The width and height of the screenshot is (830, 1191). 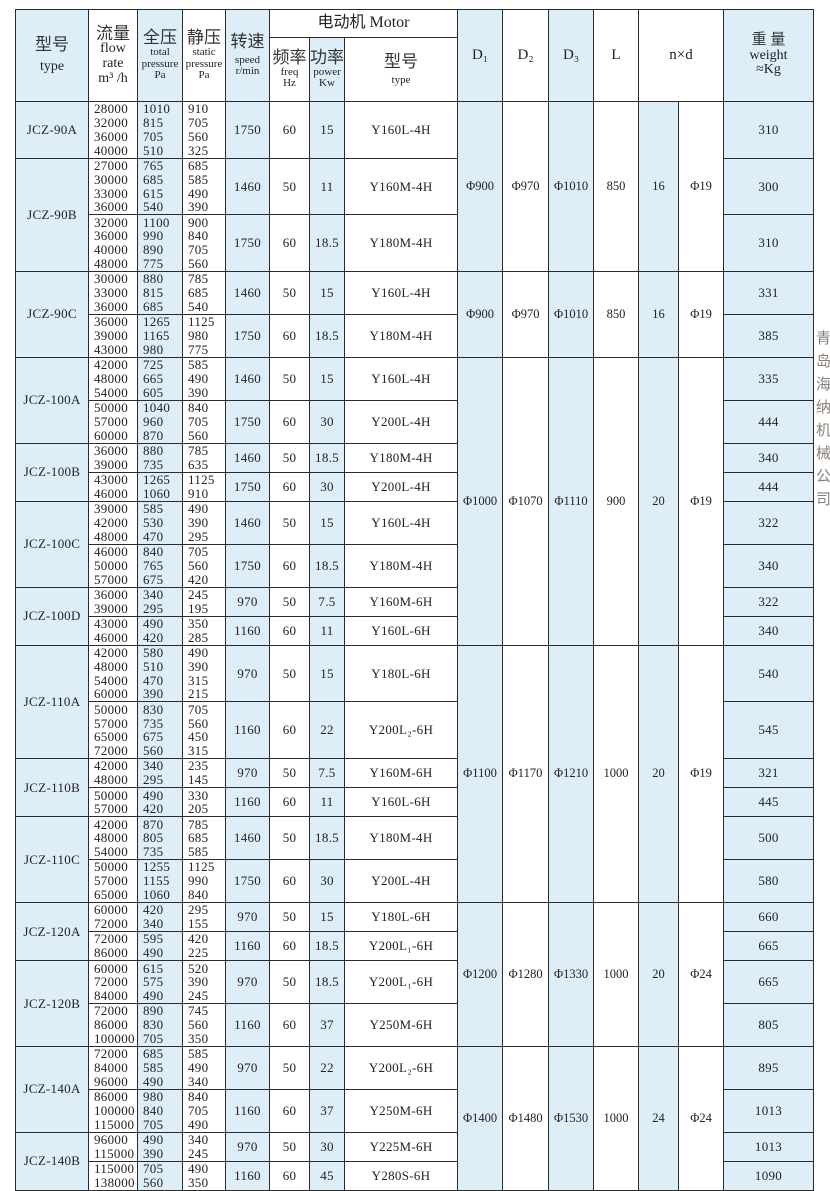 I want to click on flow-rate-value: 30000, so click(x=111, y=179).